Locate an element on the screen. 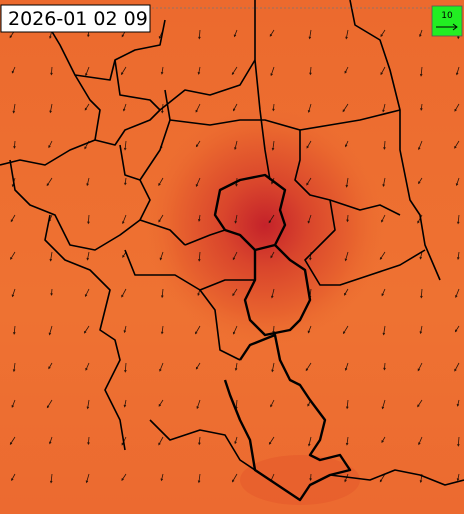  hotspot-south is located at coordinates (300, 480).